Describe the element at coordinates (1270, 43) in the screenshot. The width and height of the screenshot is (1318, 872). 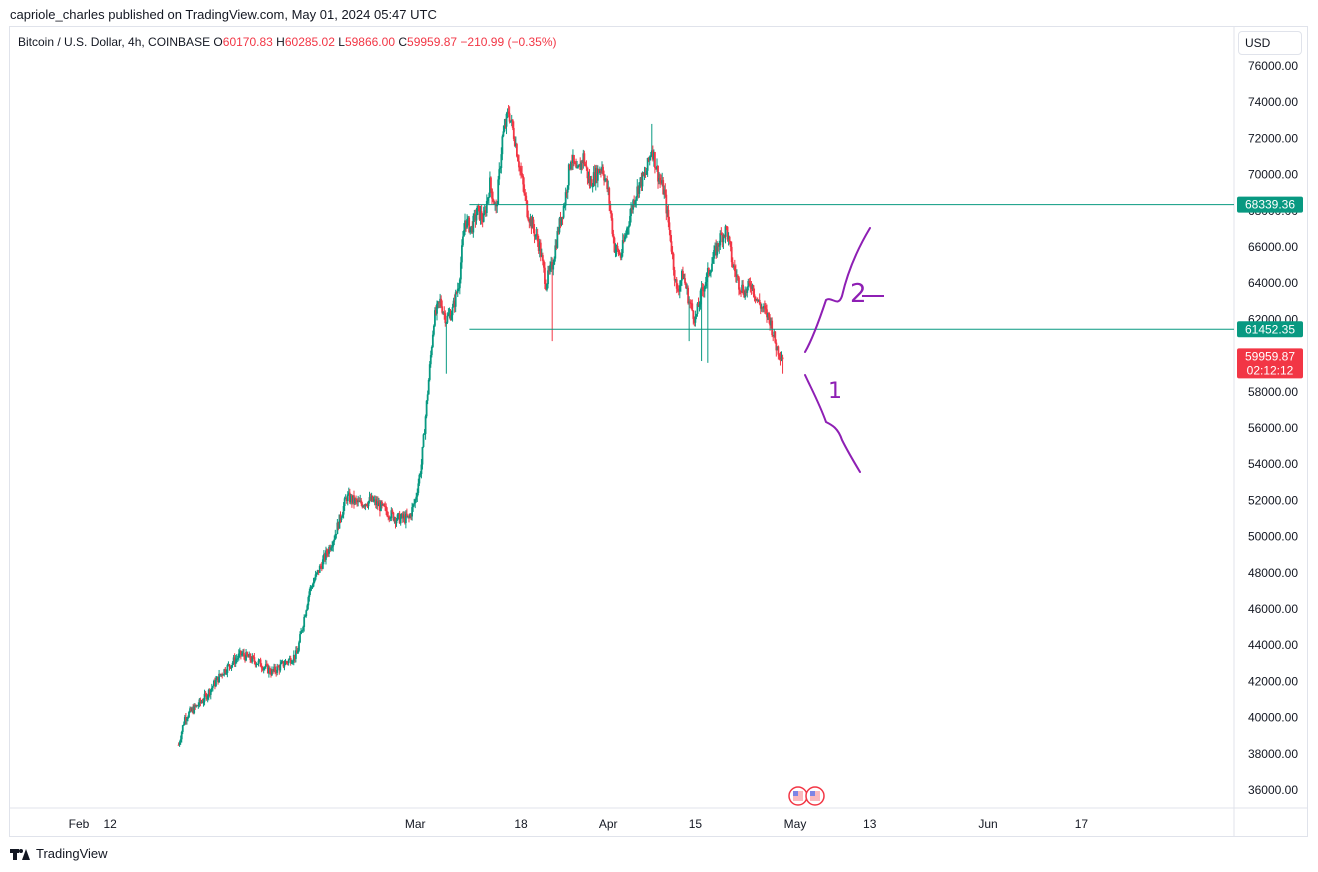
I see `currency-unit-button: USD` at that location.